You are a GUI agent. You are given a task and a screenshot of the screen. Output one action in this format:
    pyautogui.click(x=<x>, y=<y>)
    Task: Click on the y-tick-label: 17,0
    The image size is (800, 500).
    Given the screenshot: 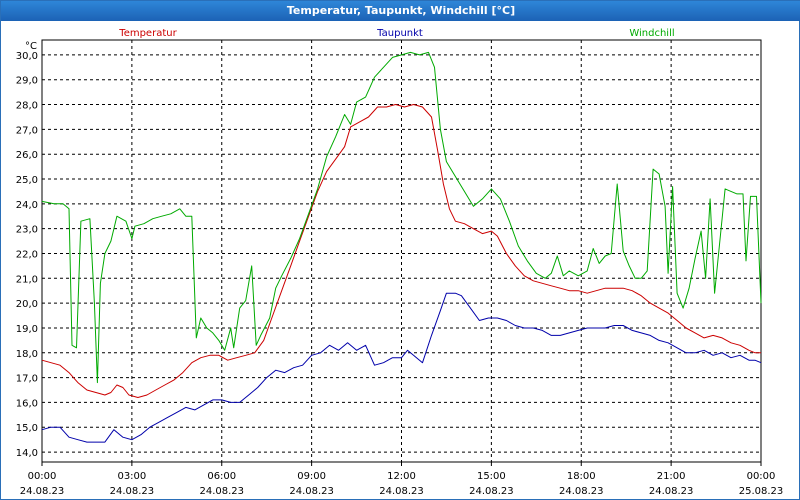 What is the action you would take?
    pyautogui.click(x=27, y=379)
    